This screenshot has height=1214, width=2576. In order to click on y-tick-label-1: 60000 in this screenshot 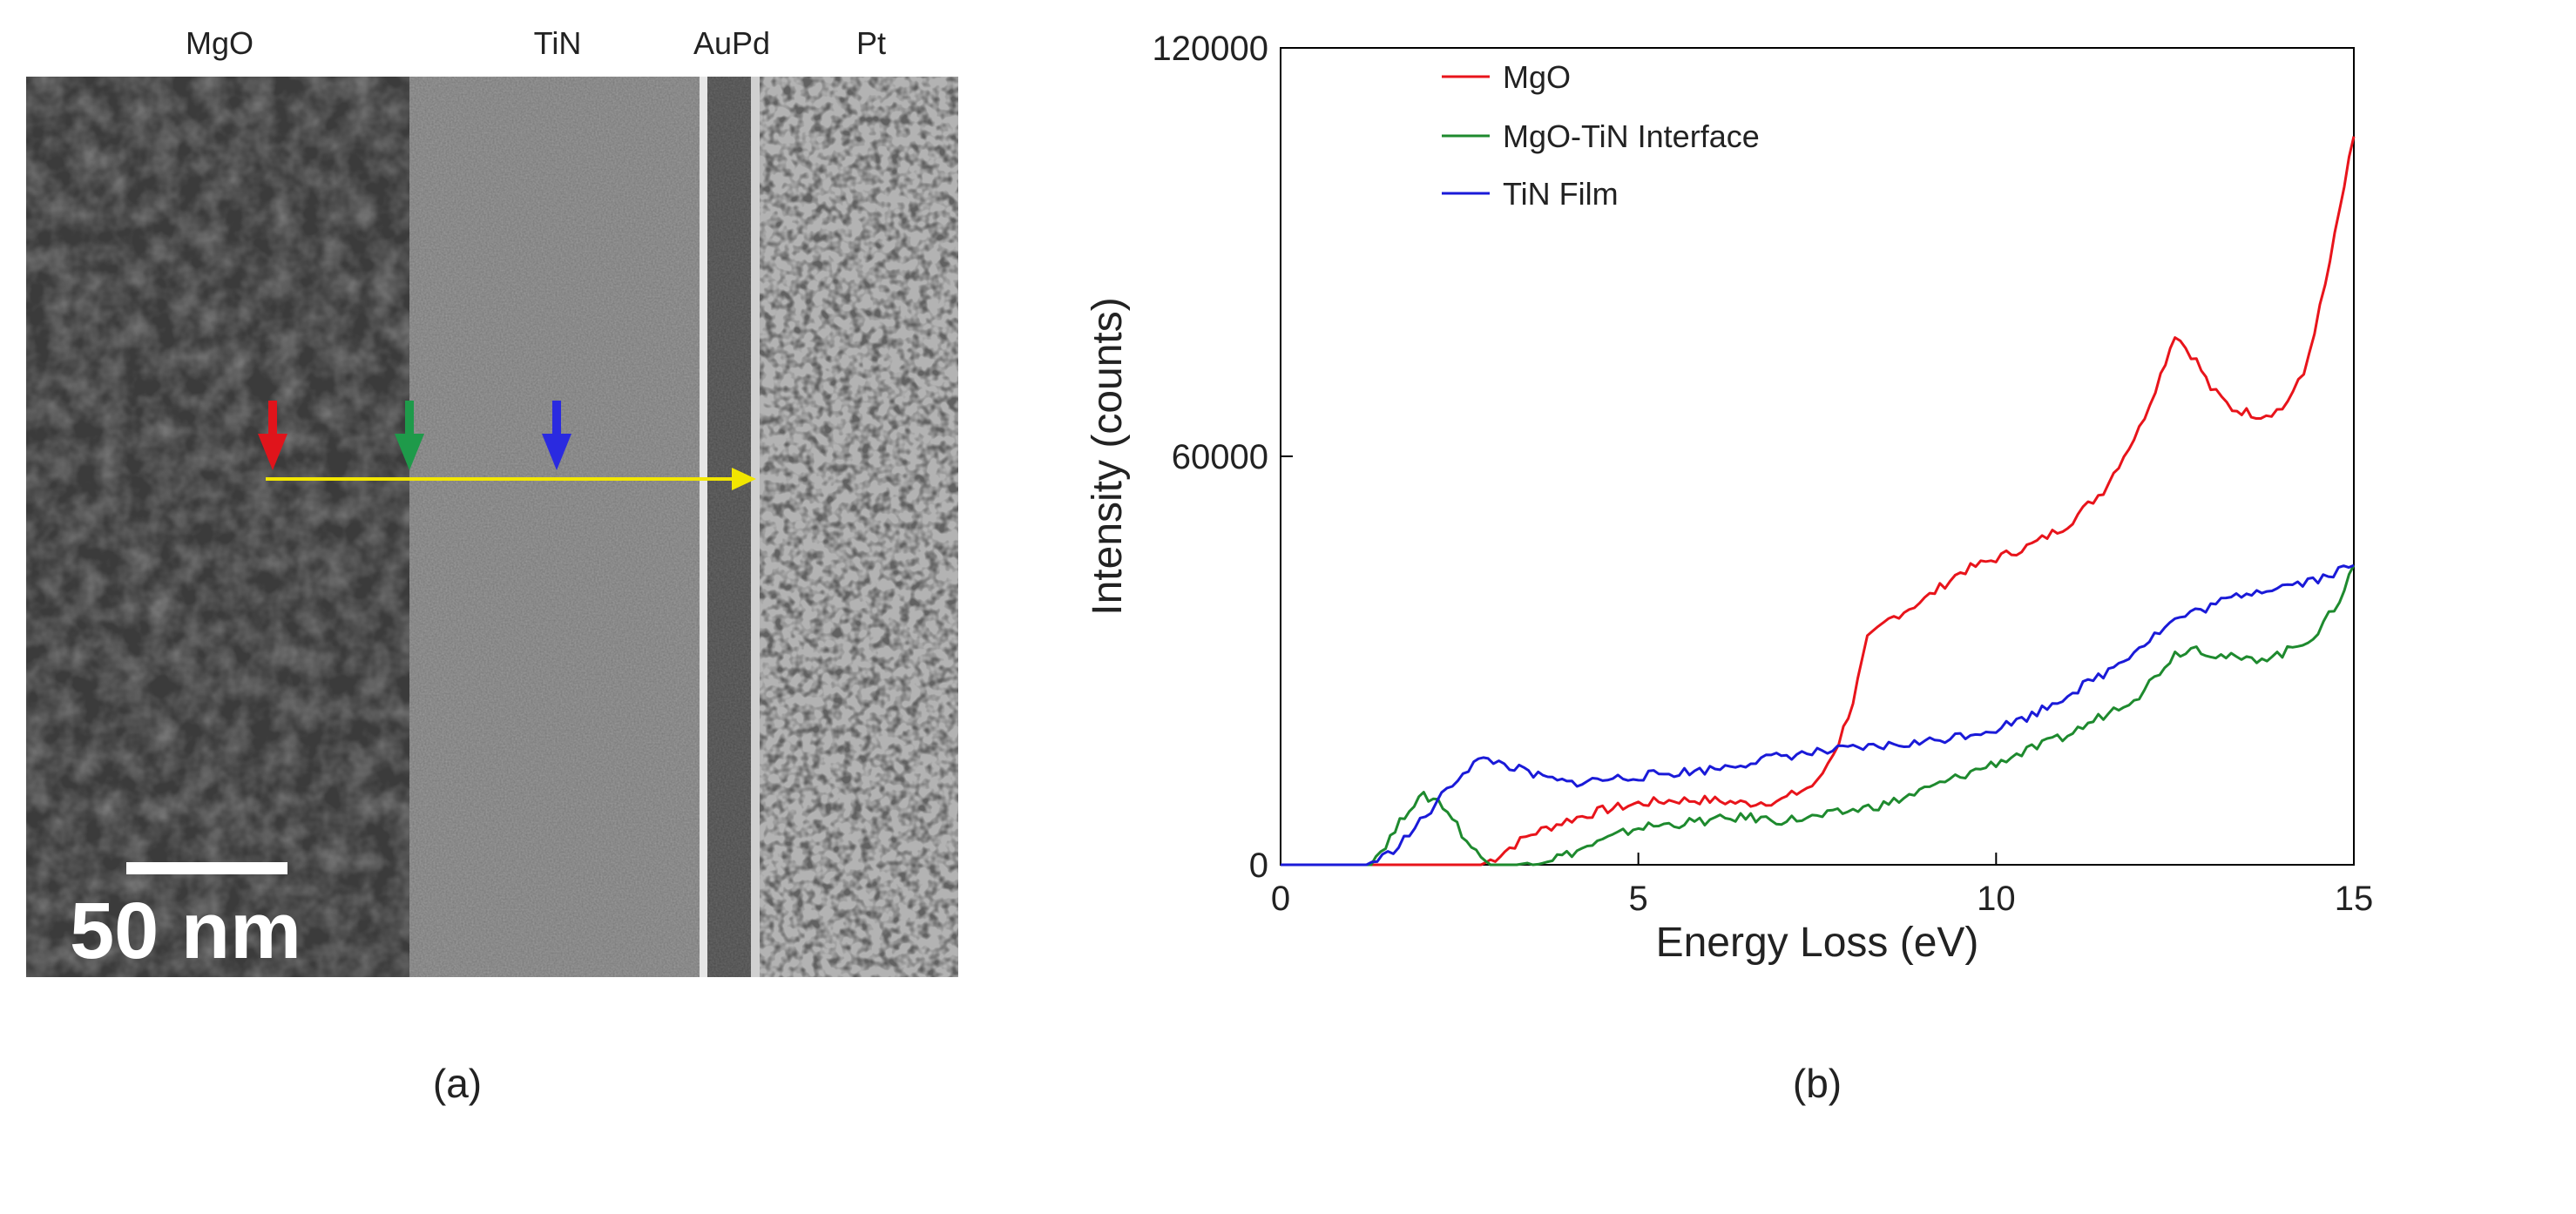, I will do `click(1220, 457)`.